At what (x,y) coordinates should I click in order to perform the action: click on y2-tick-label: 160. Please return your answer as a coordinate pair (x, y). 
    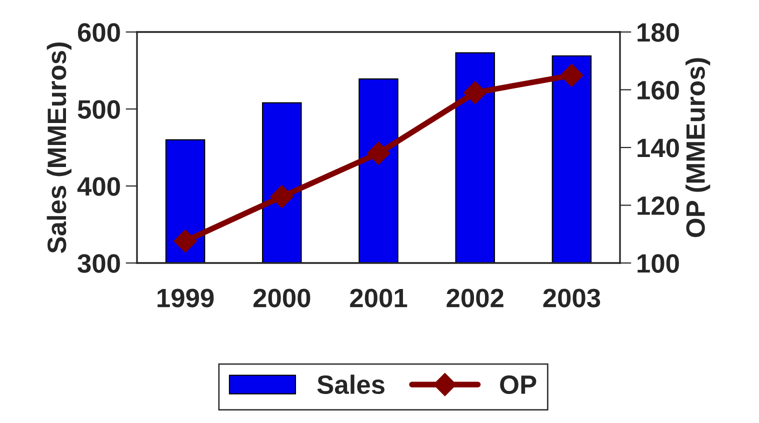
    Looking at the image, I should click on (658, 90).